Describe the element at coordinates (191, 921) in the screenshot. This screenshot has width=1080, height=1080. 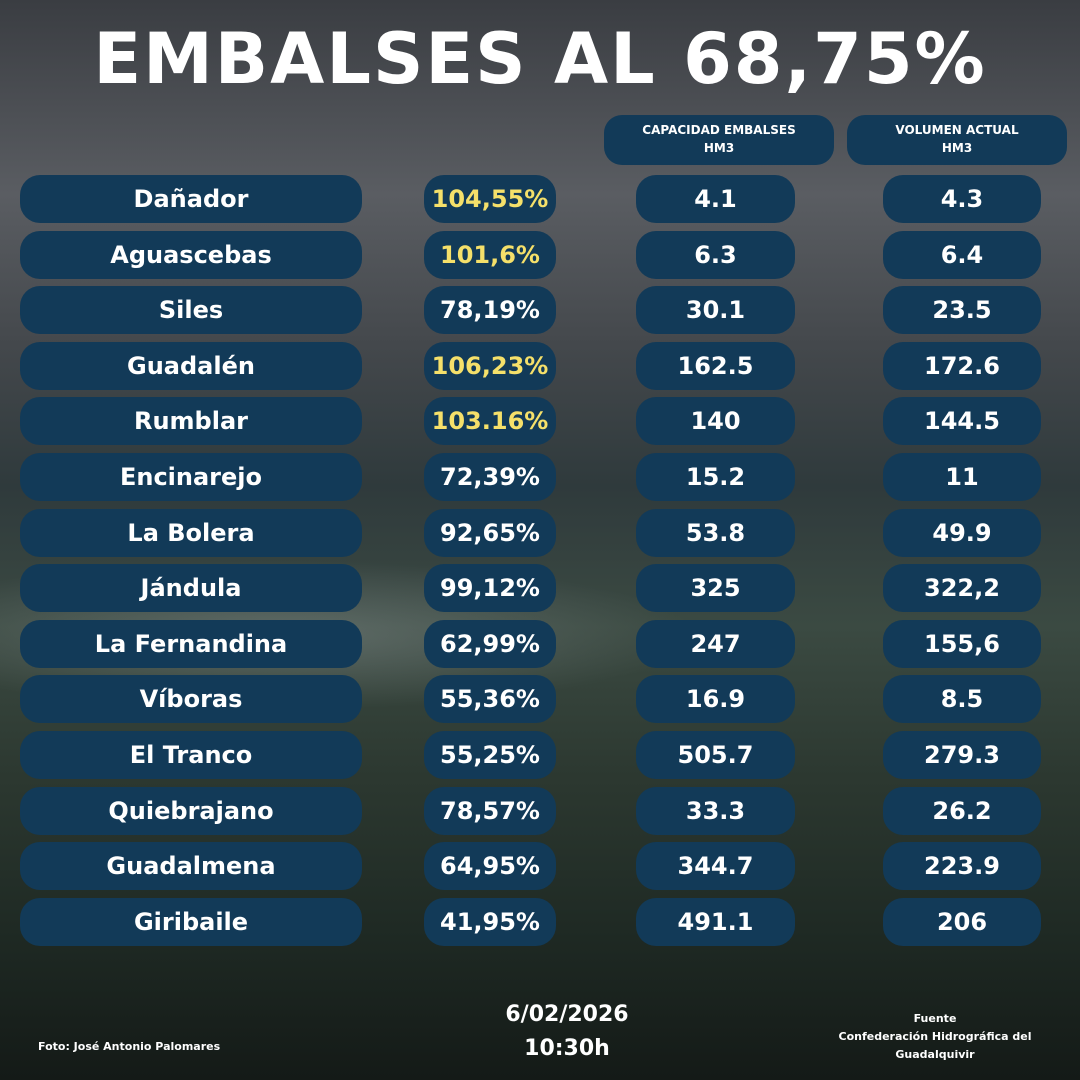
I see `reservoir-name: Giribaile` at that location.